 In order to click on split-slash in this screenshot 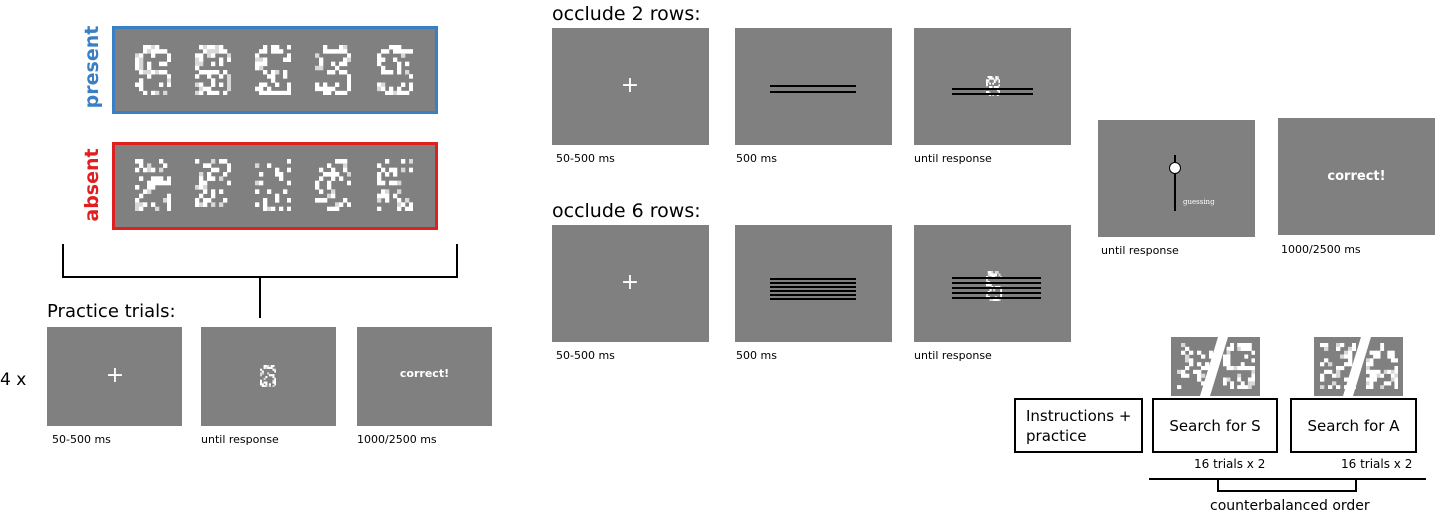, I will do `click(1357, 366)`.